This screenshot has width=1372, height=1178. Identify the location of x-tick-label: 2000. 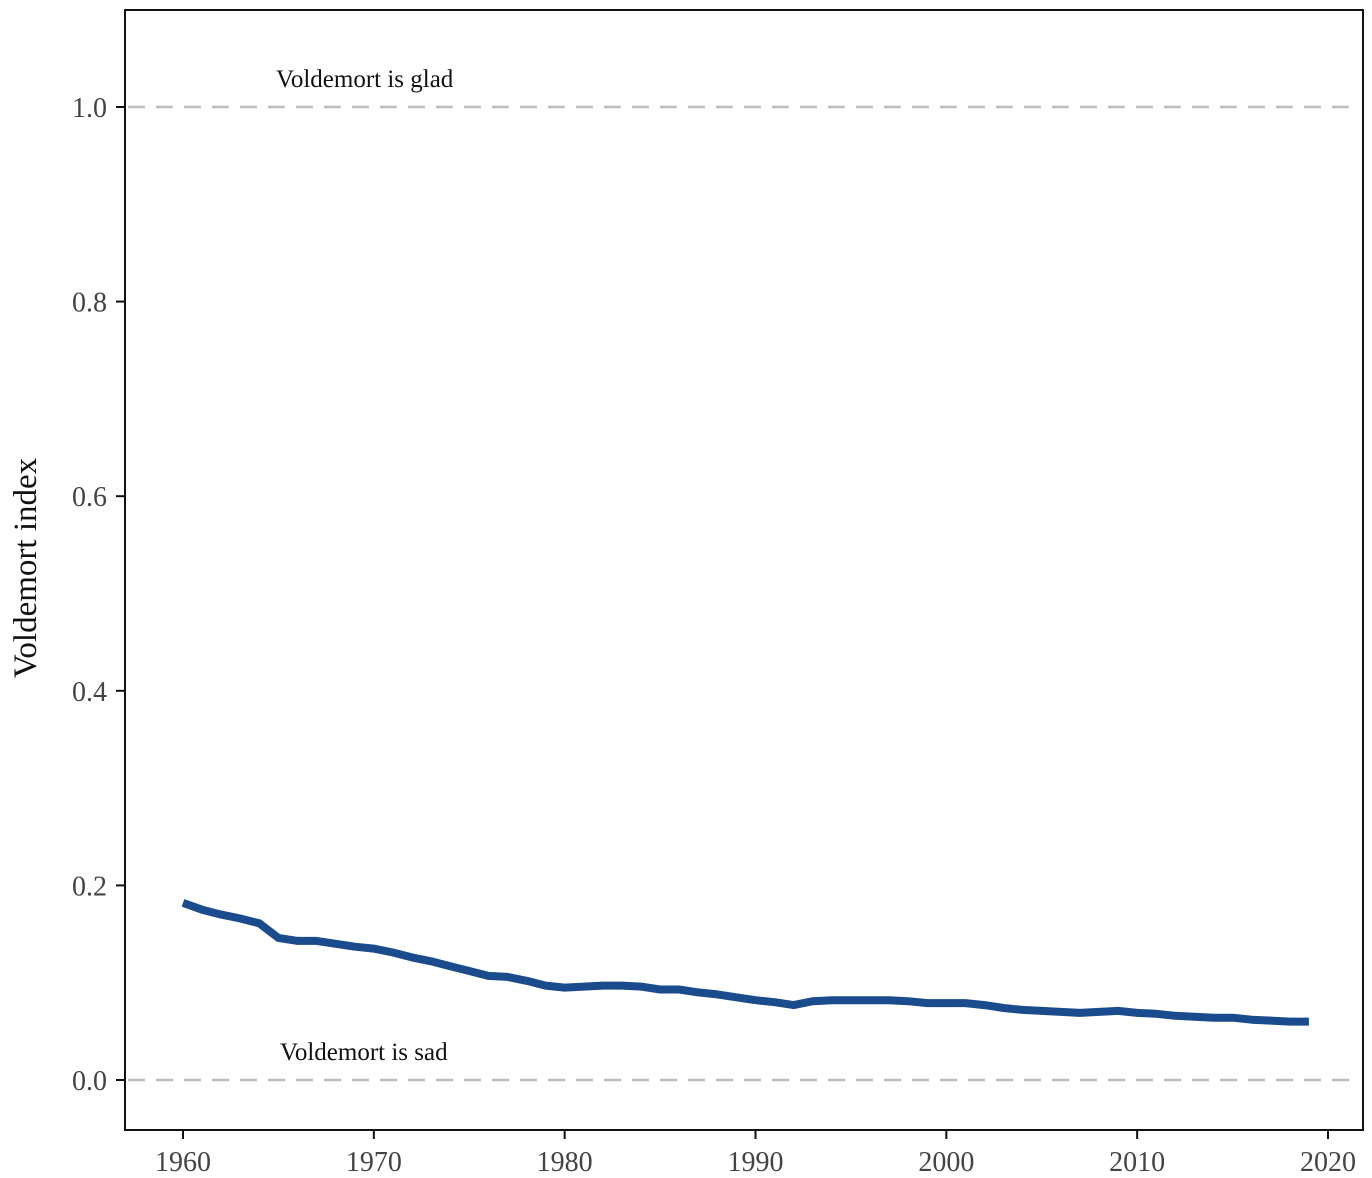
(946, 1162).